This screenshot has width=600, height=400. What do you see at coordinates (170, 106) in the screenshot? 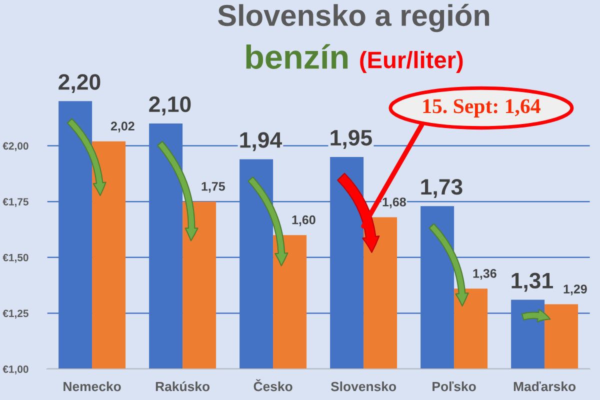
I see `data-label: 2,10` at bounding box center [170, 106].